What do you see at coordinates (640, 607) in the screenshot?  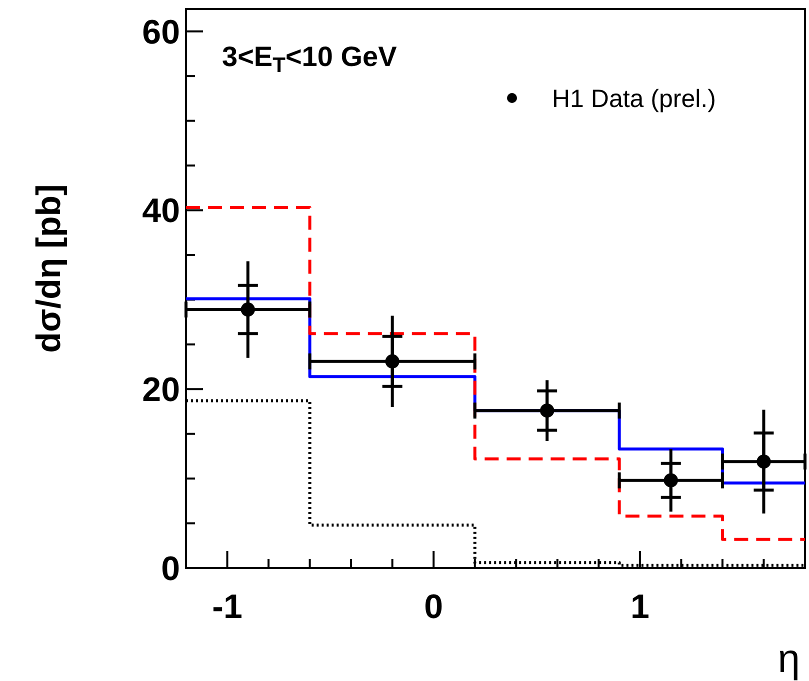 I see `x-tick-label: 1` at bounding box center [640, 607].